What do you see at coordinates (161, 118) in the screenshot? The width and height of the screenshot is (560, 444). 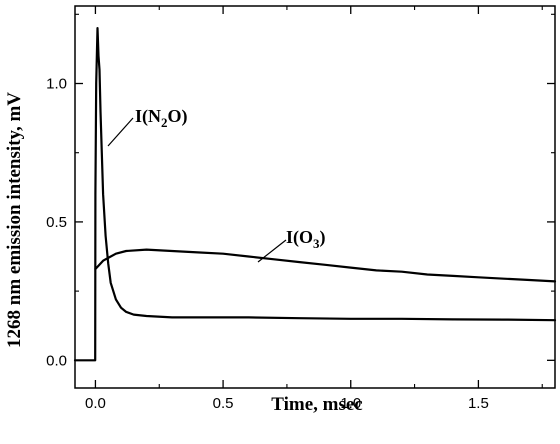 I see `annotation-n2o: I(N2O)` at bounding box center [161, 118].